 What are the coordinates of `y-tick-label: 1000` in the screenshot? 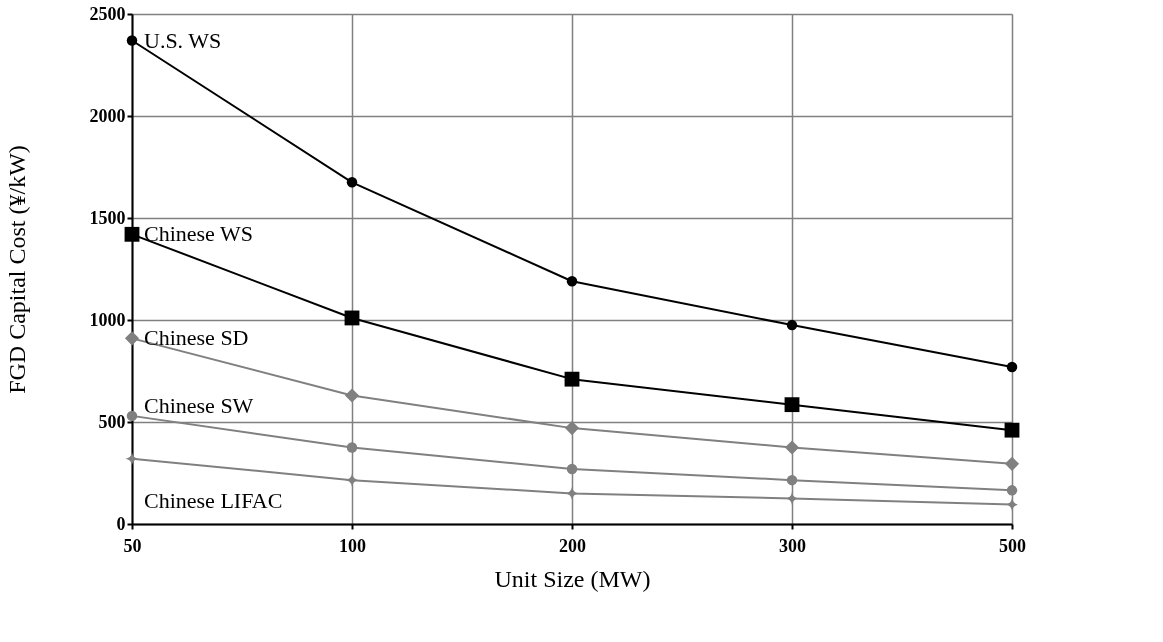 It's located at (107, 319).